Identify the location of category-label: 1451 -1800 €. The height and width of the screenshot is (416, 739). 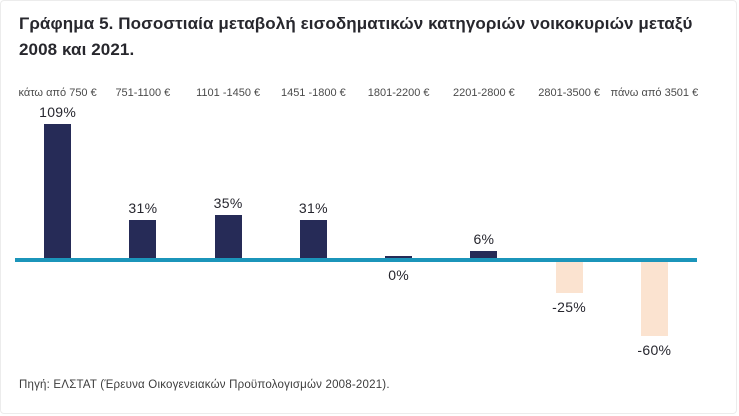
(313, 93).